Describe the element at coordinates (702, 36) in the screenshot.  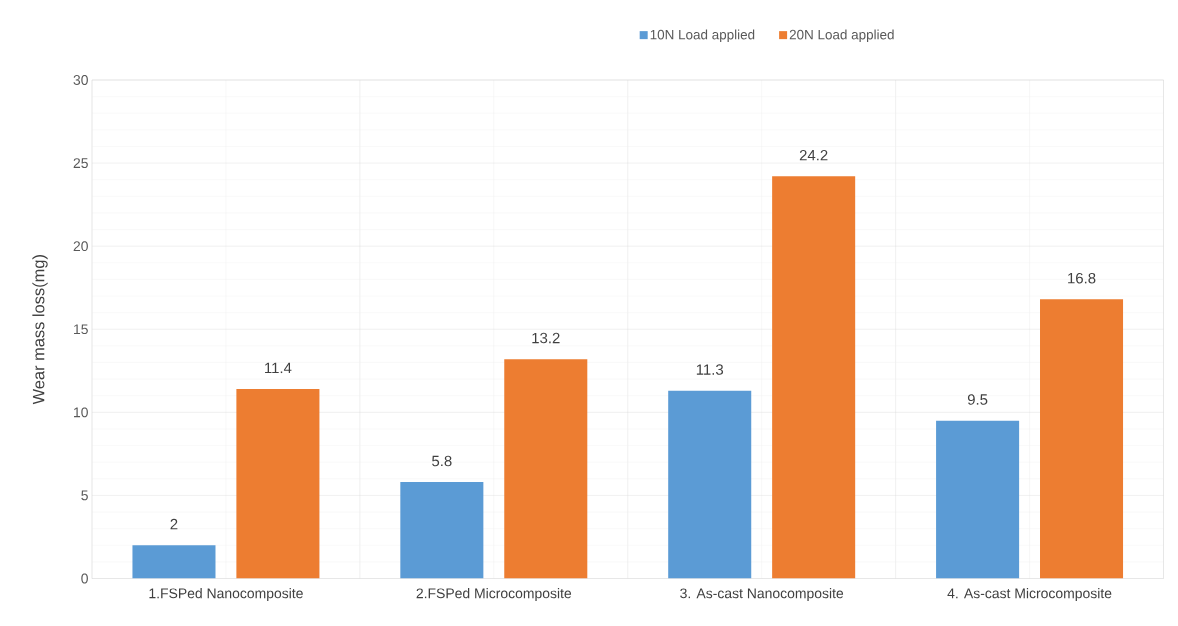
I see `legend-label: 10N Load applied` at that location.